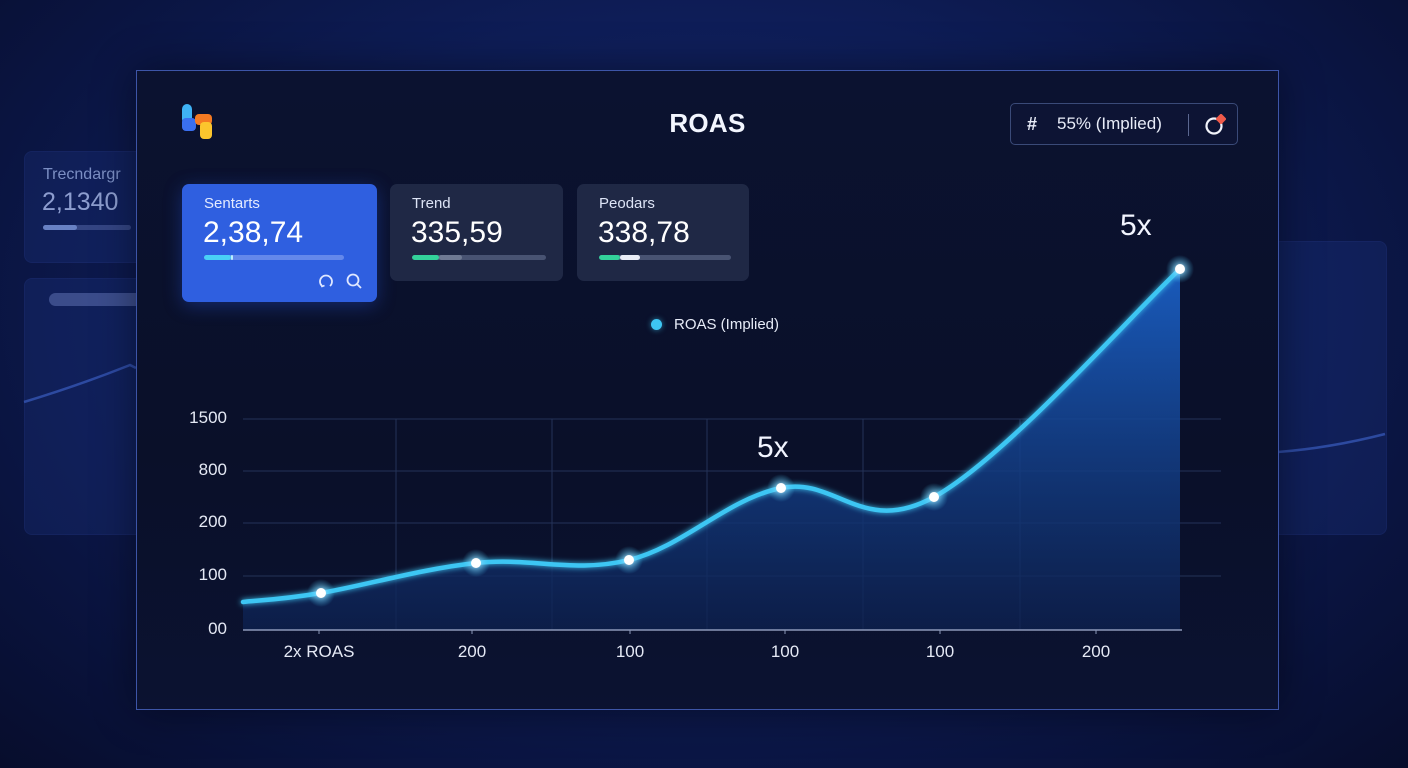  What do you see at coordinates (431, 203) in the screenshot?
I see `stat-label: Trend` at bounding box center [431, 203].